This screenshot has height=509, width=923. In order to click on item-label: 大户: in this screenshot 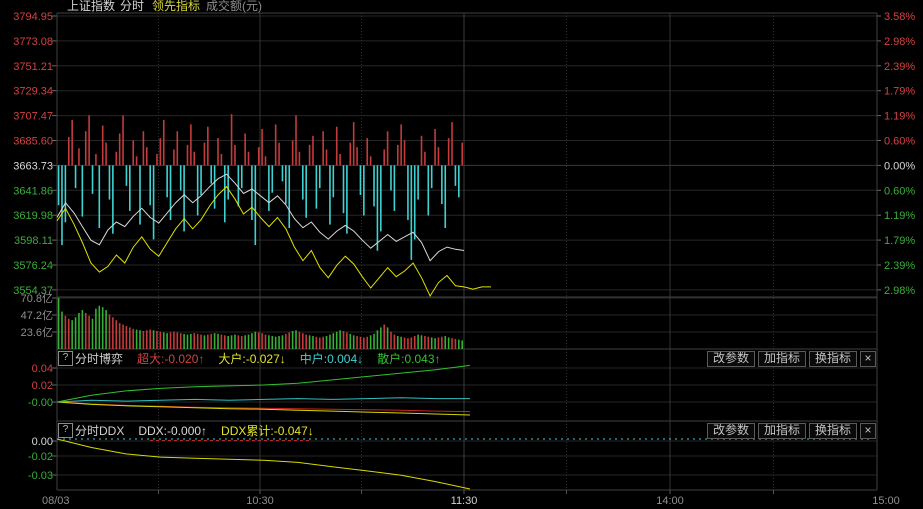, I will do `click(232, 359)`.